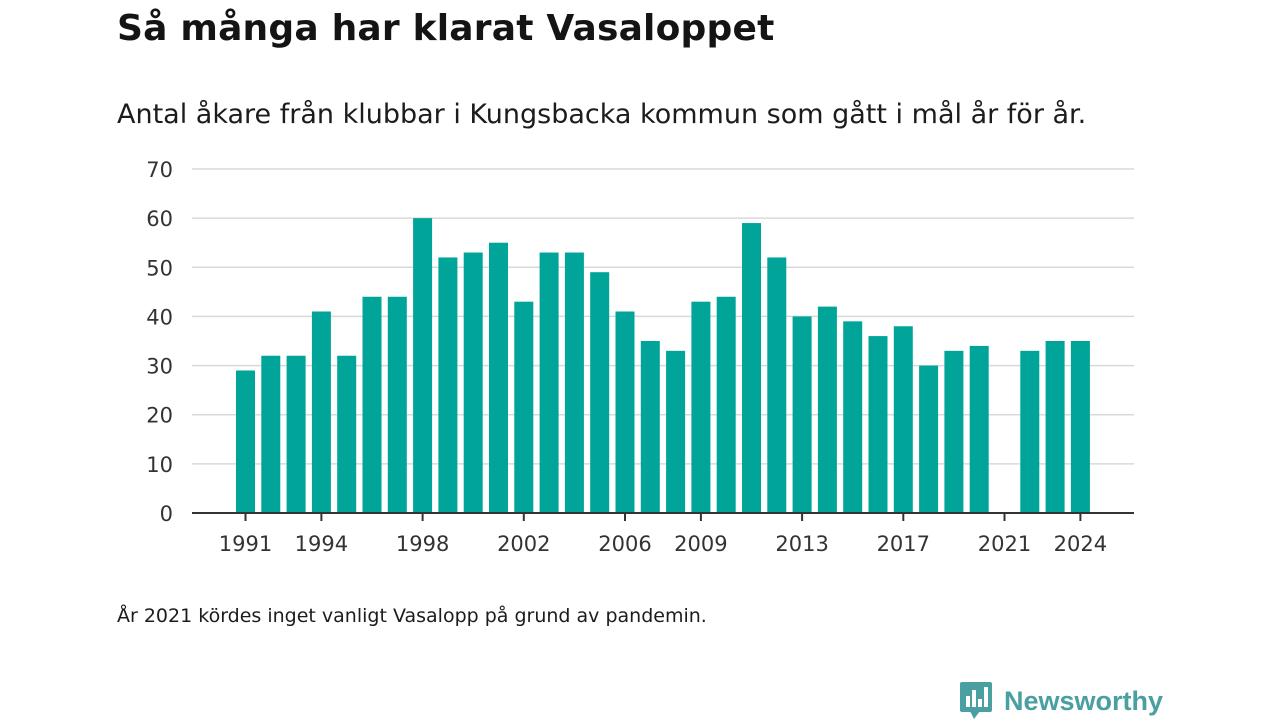  What do you see at coordinates (271, 434) in the screenshot?
I see `bar-1992` at bounding box center [271, 434].